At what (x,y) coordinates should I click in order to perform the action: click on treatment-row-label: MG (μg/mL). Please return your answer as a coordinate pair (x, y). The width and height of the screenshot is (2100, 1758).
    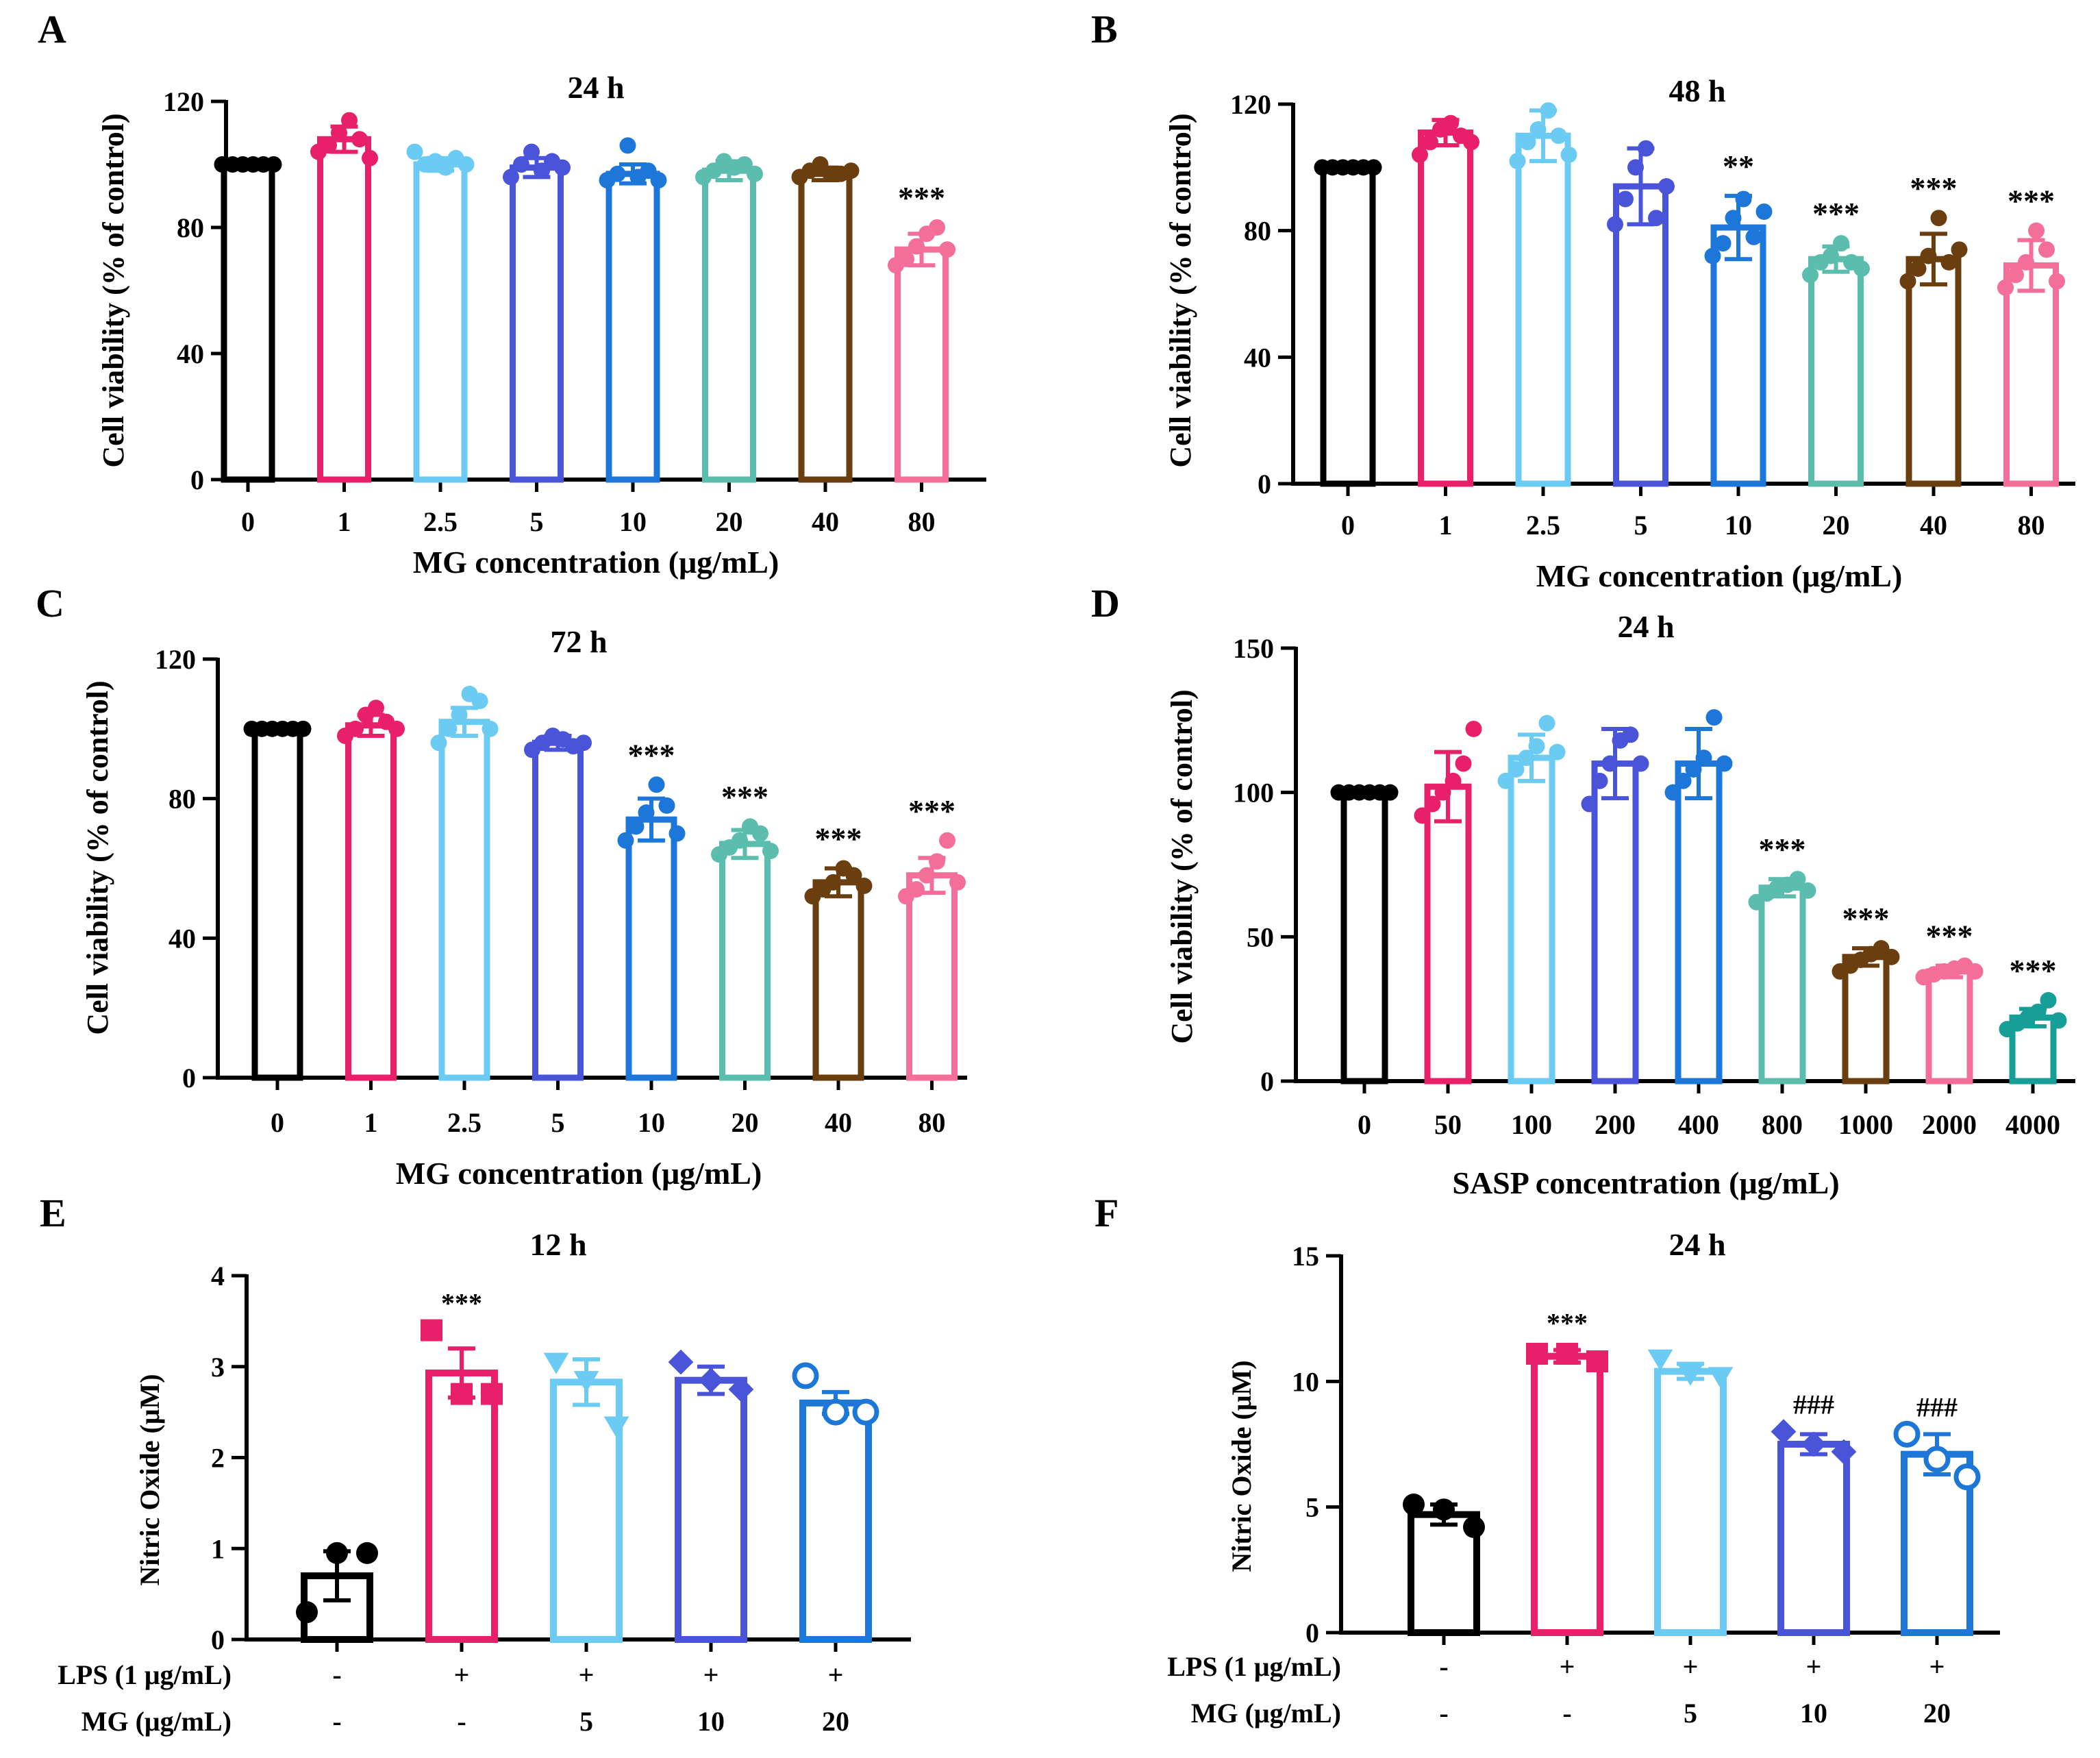
    Looking at the image, I should click on (157, 1722).